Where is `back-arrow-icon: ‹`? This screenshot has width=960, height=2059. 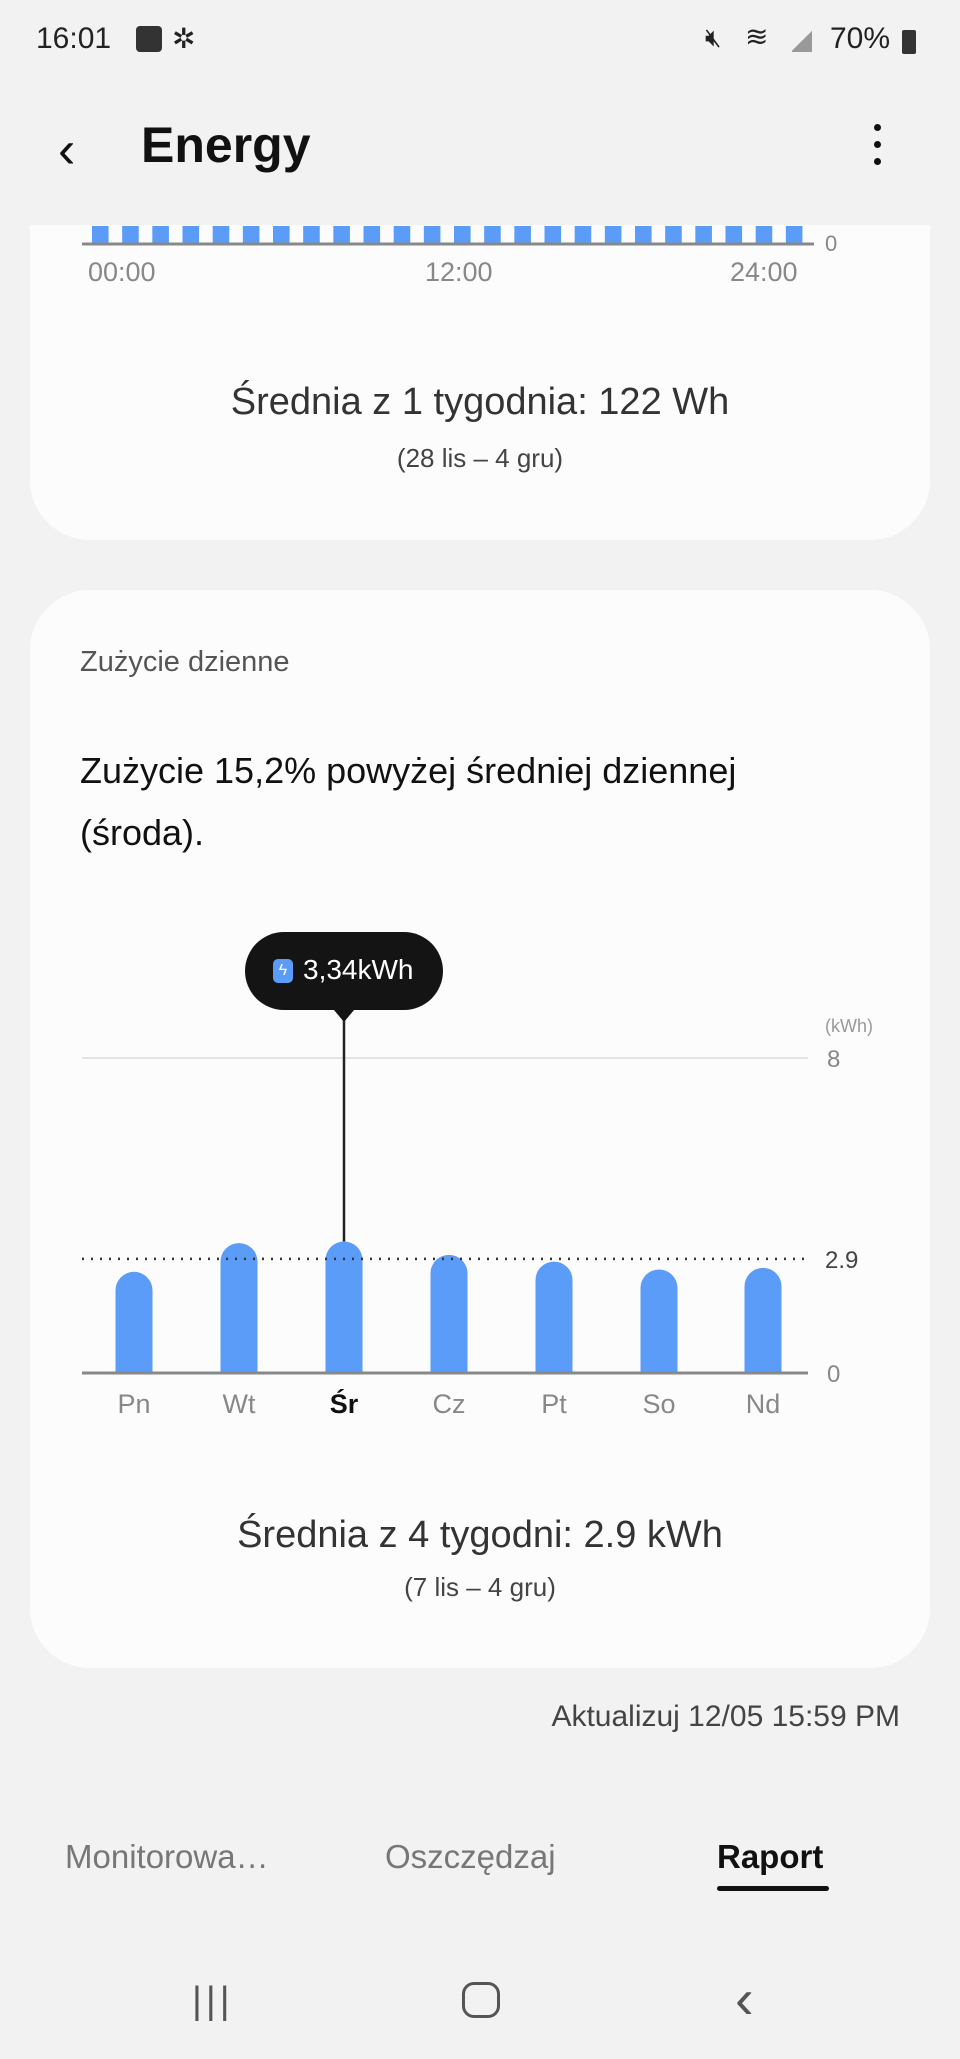 back-arrow-icon: ‹ is located at coordinates (67, 150).